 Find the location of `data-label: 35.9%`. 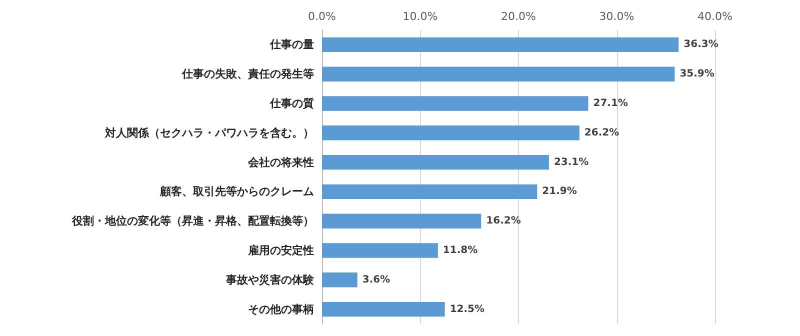

data-label: 35.9% is located at coordinates (697, 74).